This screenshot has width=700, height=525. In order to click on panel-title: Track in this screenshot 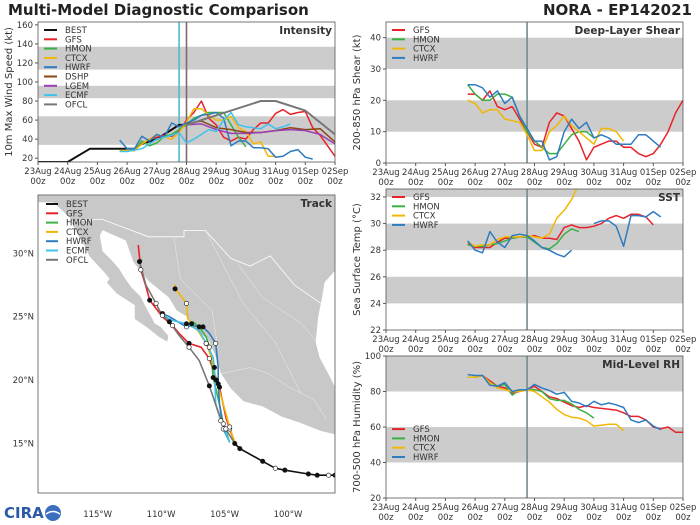, I will do `click(317, 204)`.